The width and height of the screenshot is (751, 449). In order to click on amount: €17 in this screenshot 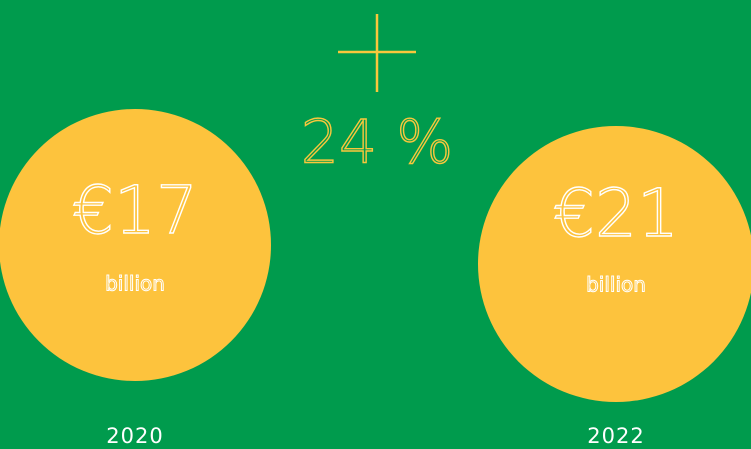, I will do `click(135, 210)`.